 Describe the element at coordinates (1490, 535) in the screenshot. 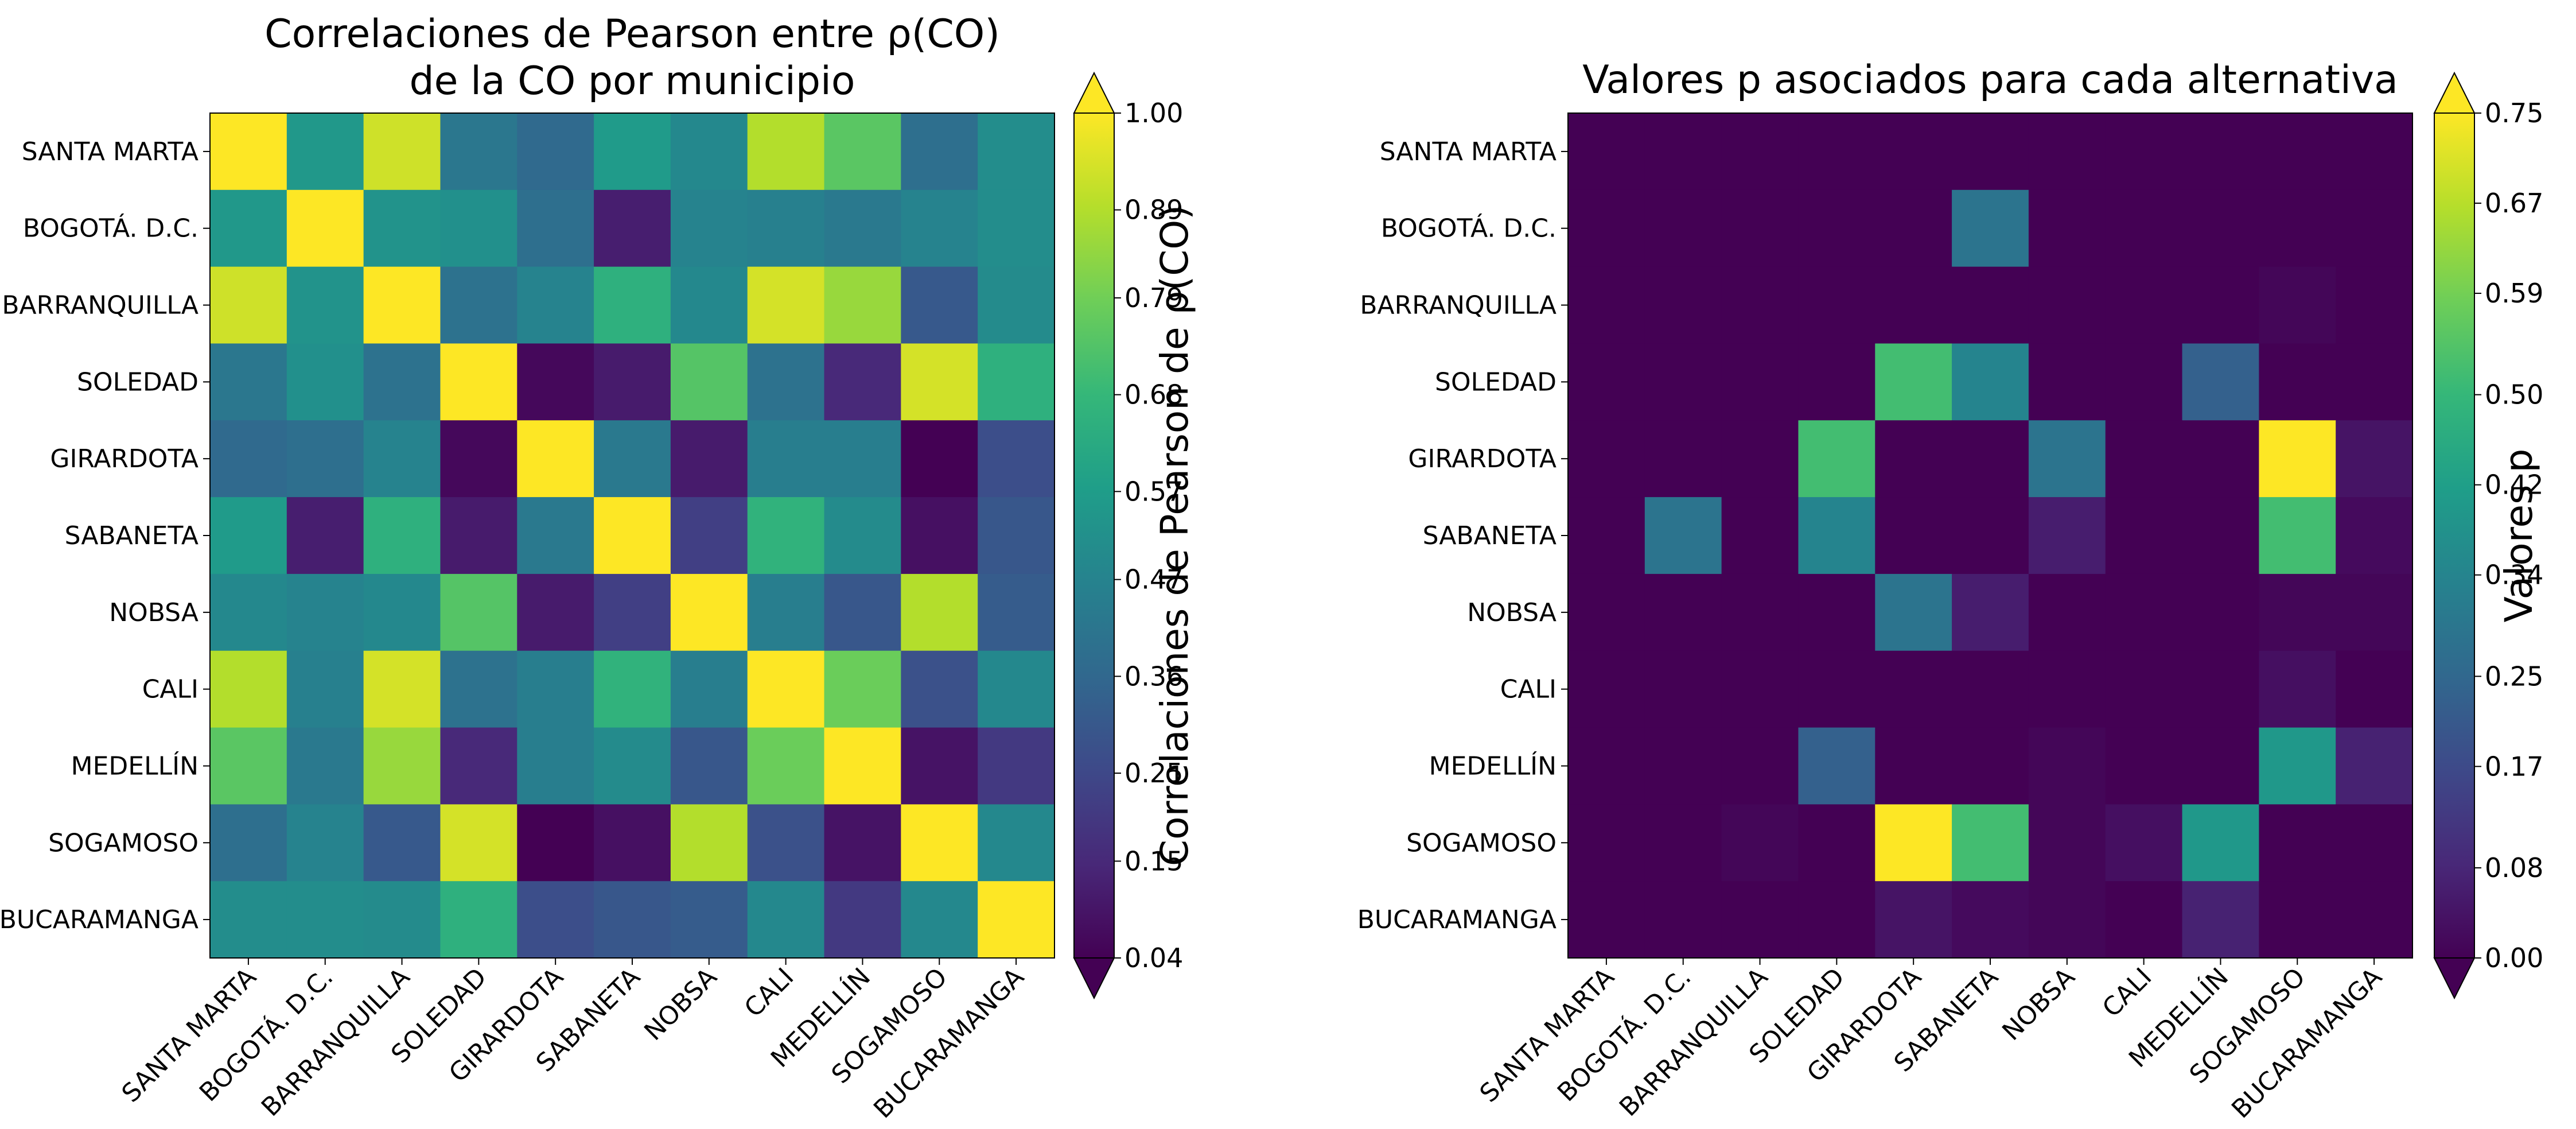

I see `y-tick-label-sabaneta: SABANETA` at that location.